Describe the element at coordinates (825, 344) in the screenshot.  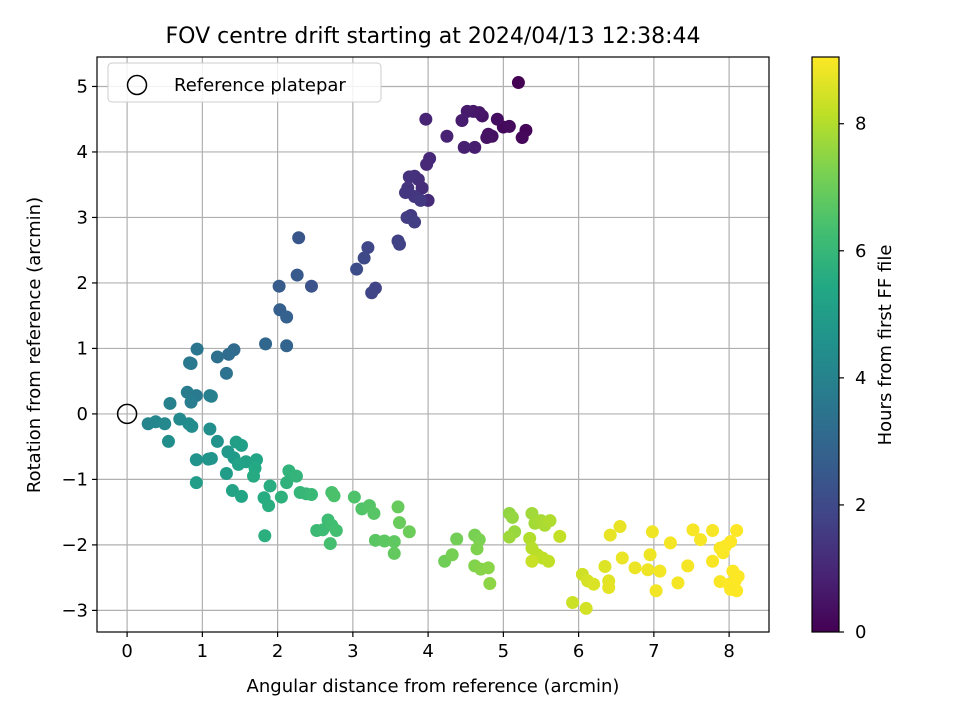
I see `colorbar-gradient` at that location.